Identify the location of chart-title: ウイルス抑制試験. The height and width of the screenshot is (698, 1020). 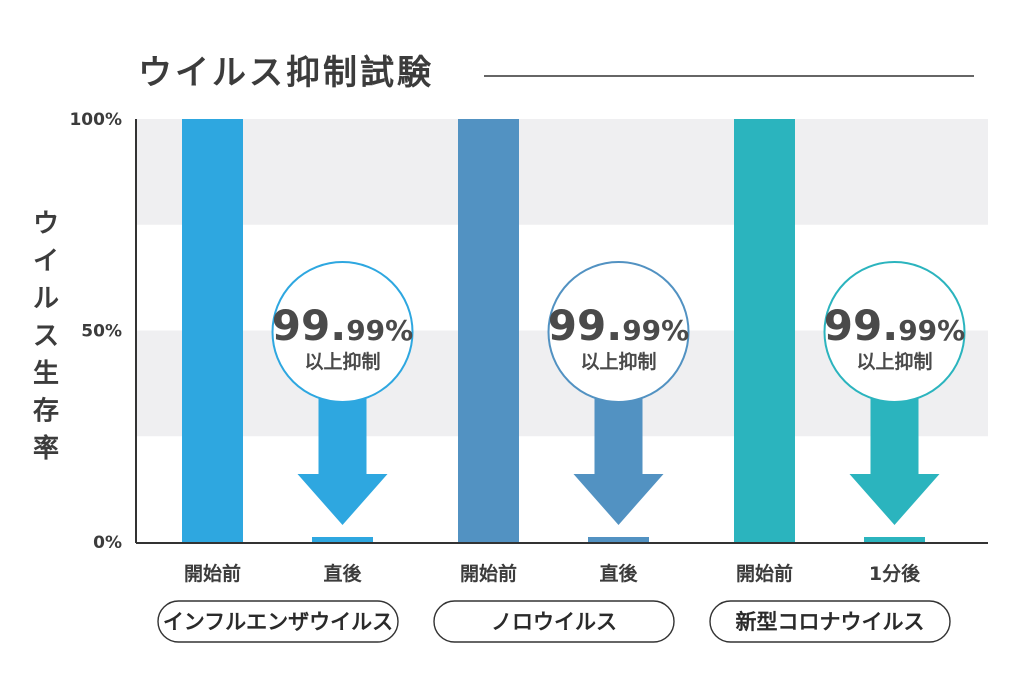
(286, 73).